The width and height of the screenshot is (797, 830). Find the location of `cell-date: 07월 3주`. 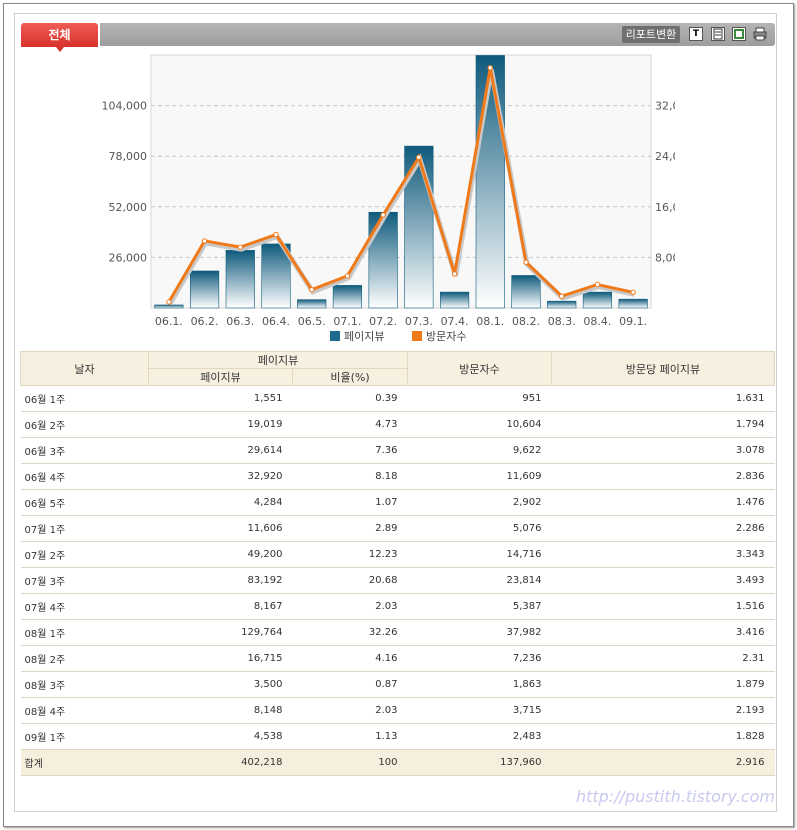

cell-date: 07월 3주 is located at coordinates (84, 580).